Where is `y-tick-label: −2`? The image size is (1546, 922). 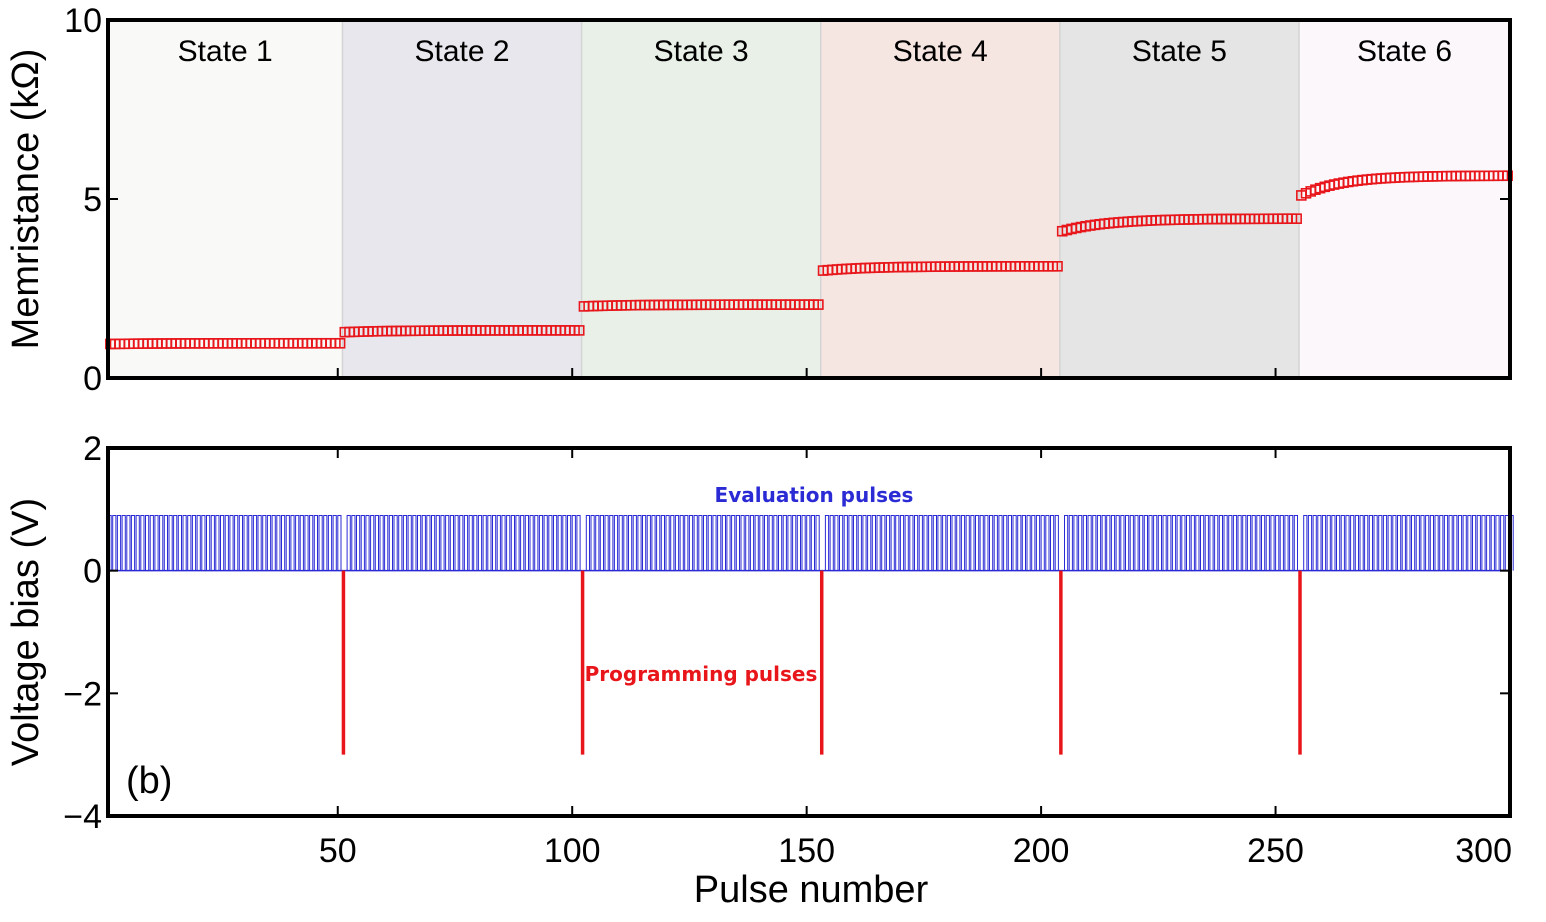 y-tick-label: −2 is located at coordinates (82, 694).